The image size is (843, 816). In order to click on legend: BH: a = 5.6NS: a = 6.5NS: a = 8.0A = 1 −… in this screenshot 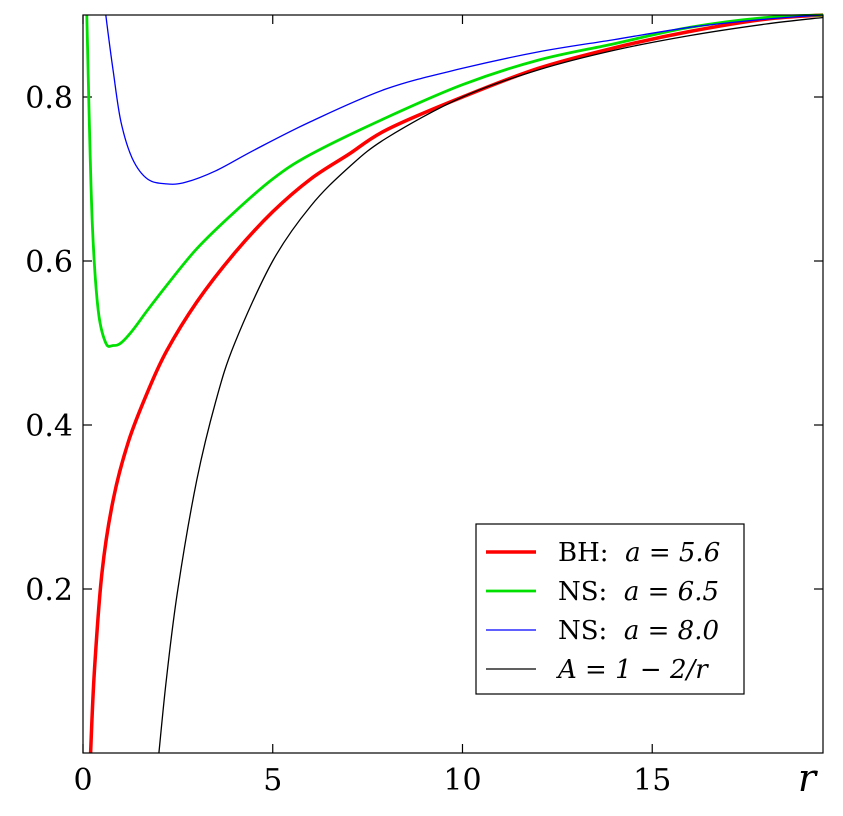, I will do `click(610, 609)`.